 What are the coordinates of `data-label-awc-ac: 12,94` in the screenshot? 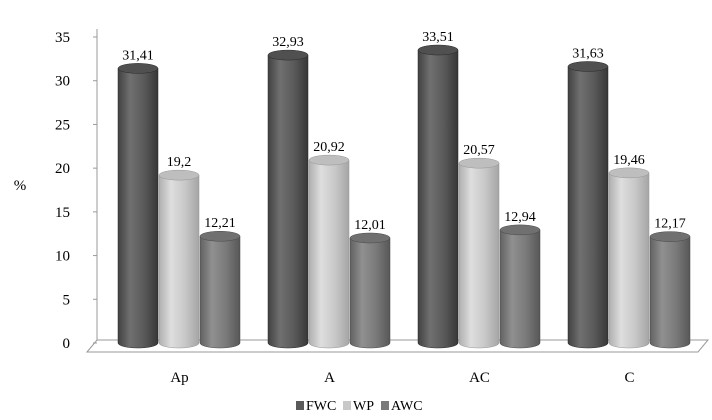 It's located at (520, 217).